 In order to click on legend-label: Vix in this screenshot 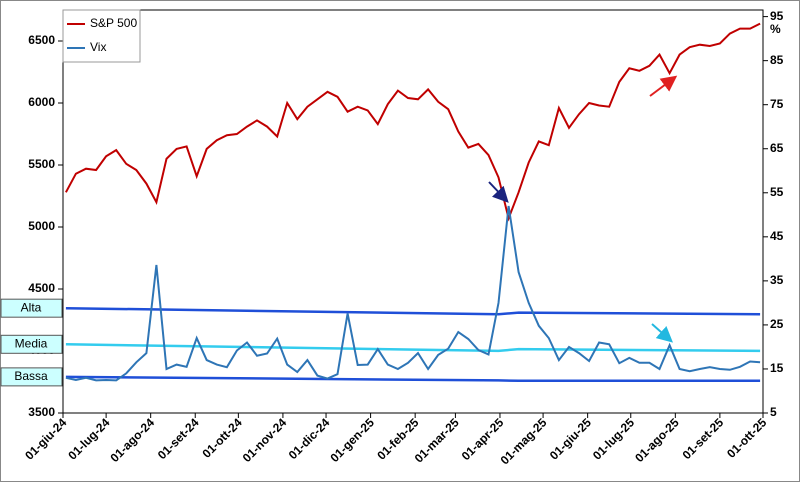, I will do `click(98, 47)`.